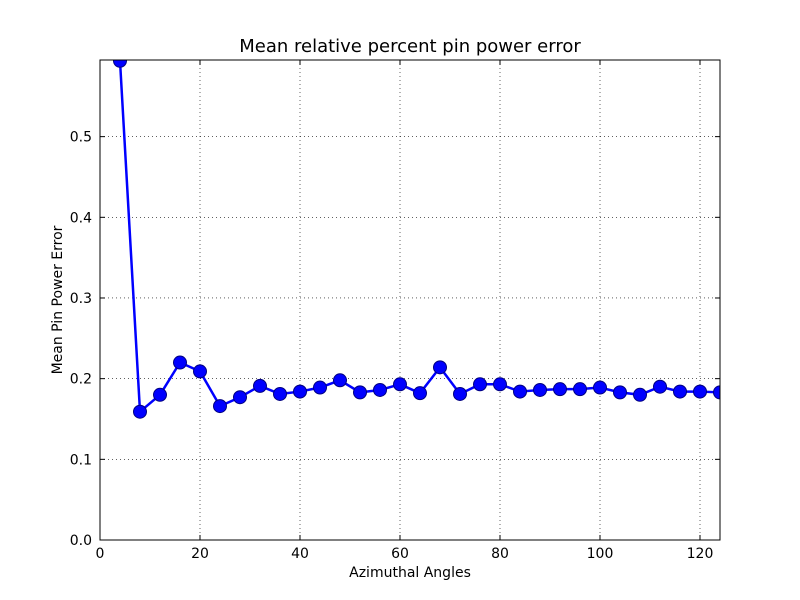 The height and width of the screenshot is (600, 800). What do you see at coordinates (100, 554) in the screenshot?
I see `x-tick-label: 0` at bounding box center [100, 554].